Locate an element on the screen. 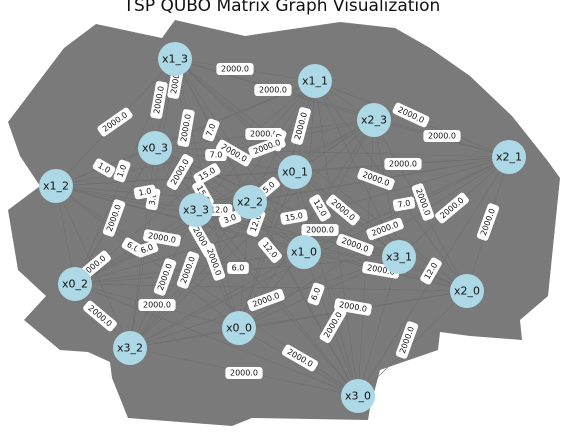  node-label: x3_3 is located at coordinates (196, 210).